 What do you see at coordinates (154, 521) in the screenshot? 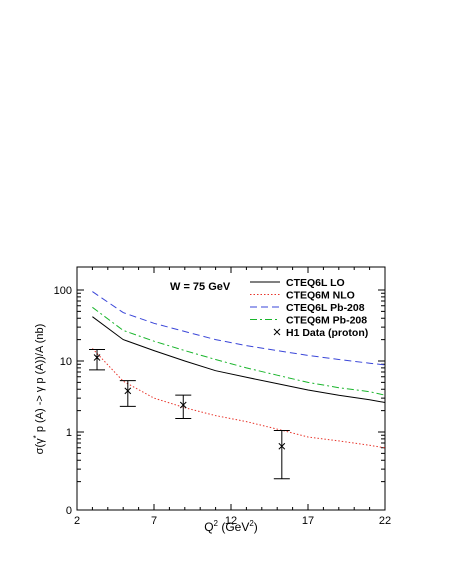
I see `x-tick-label: 7` at bounding box center [154, 521].